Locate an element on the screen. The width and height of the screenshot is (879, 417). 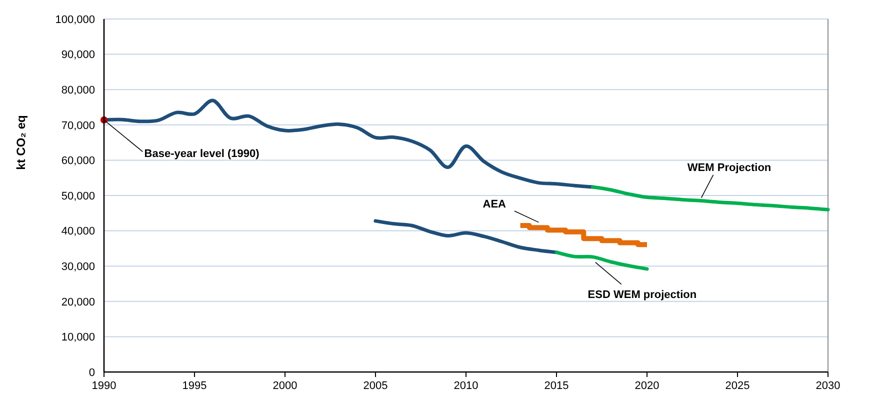
y-tick-label: 0 is located at coordinates (91, 372).